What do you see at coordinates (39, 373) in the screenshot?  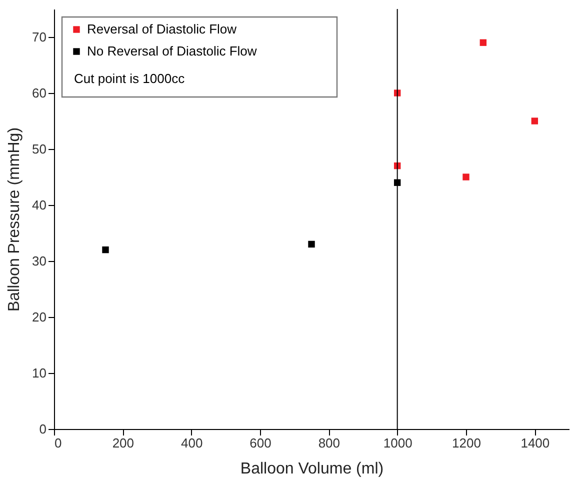 I see `y-tick-label: 10` at bounding box center [39, 373].